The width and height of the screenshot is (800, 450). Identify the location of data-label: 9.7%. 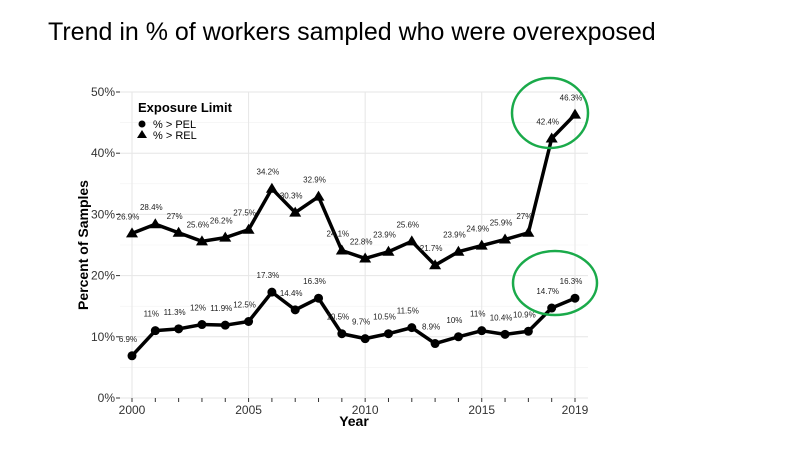
(361, 322).